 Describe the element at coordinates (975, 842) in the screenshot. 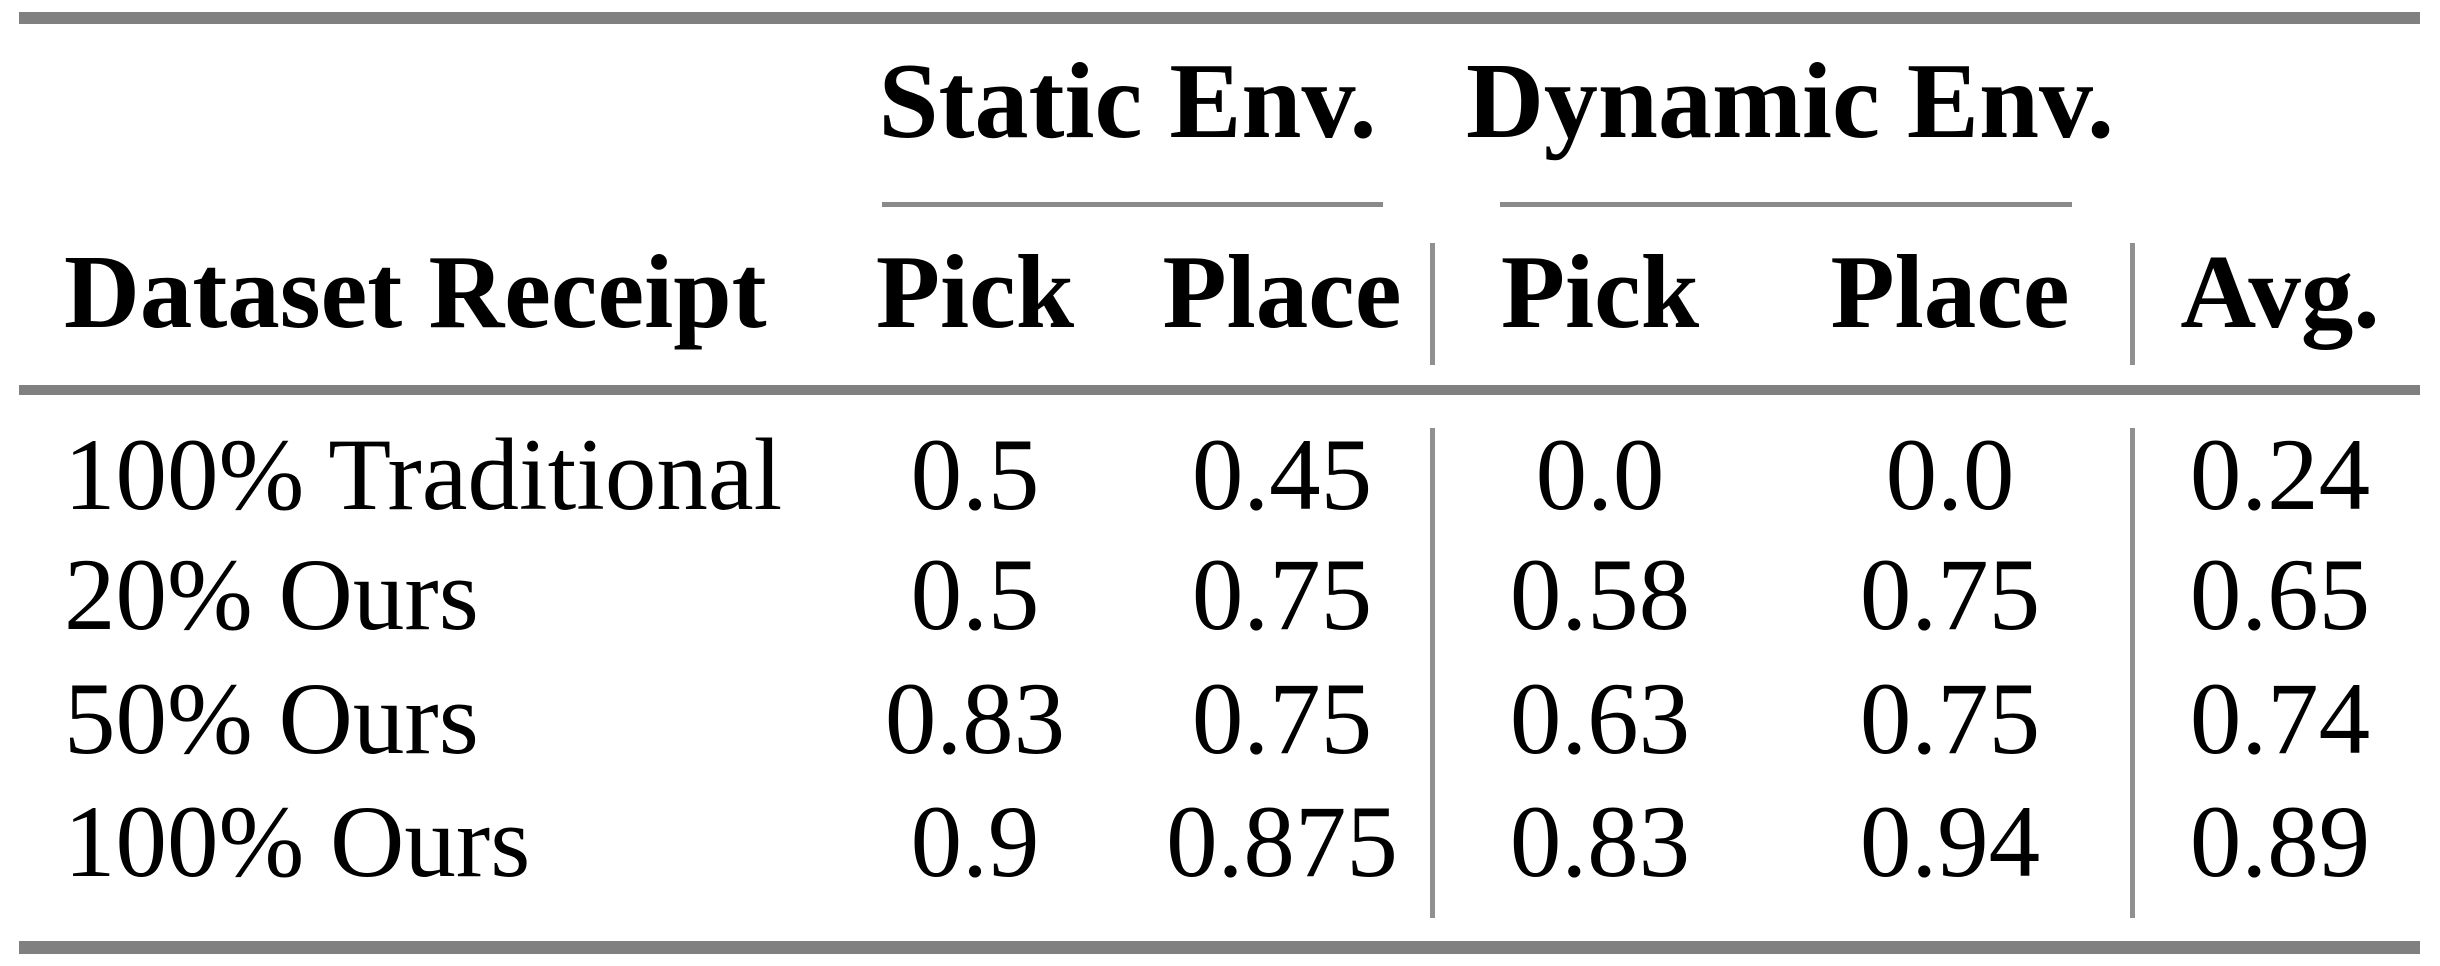

I see `cell-static-pick: 0.9` at that location.